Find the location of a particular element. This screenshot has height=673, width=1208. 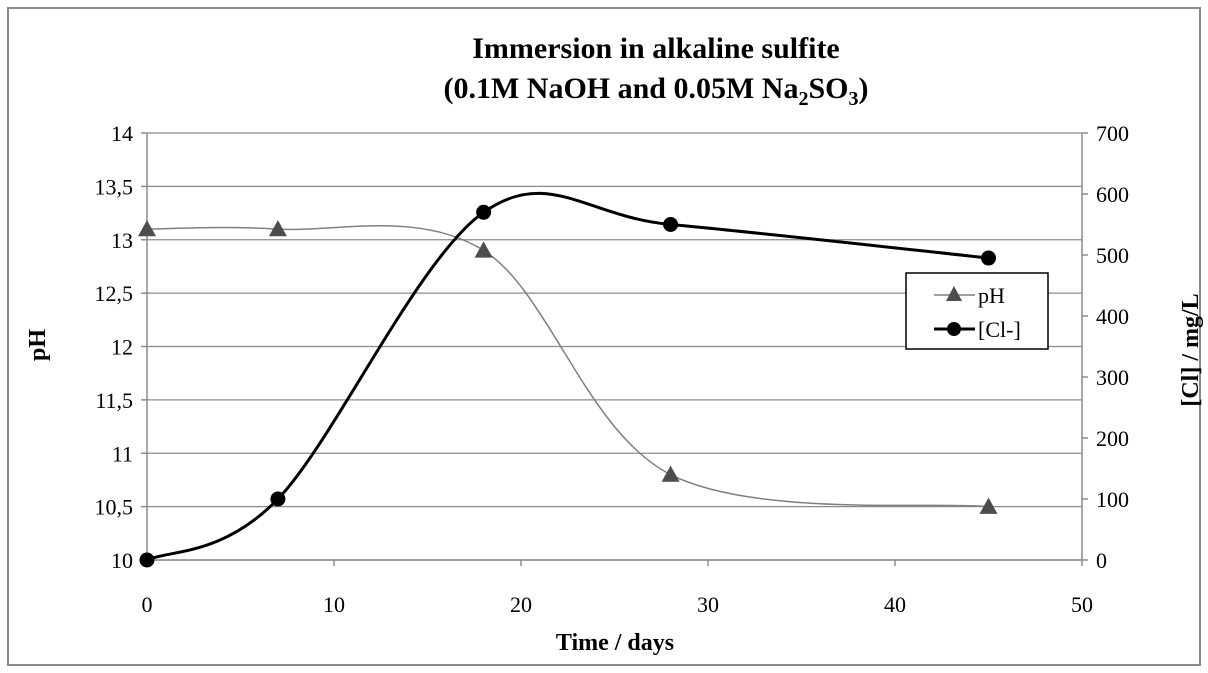

x-axis-title: Time / days is located at coordinates (615, 643).